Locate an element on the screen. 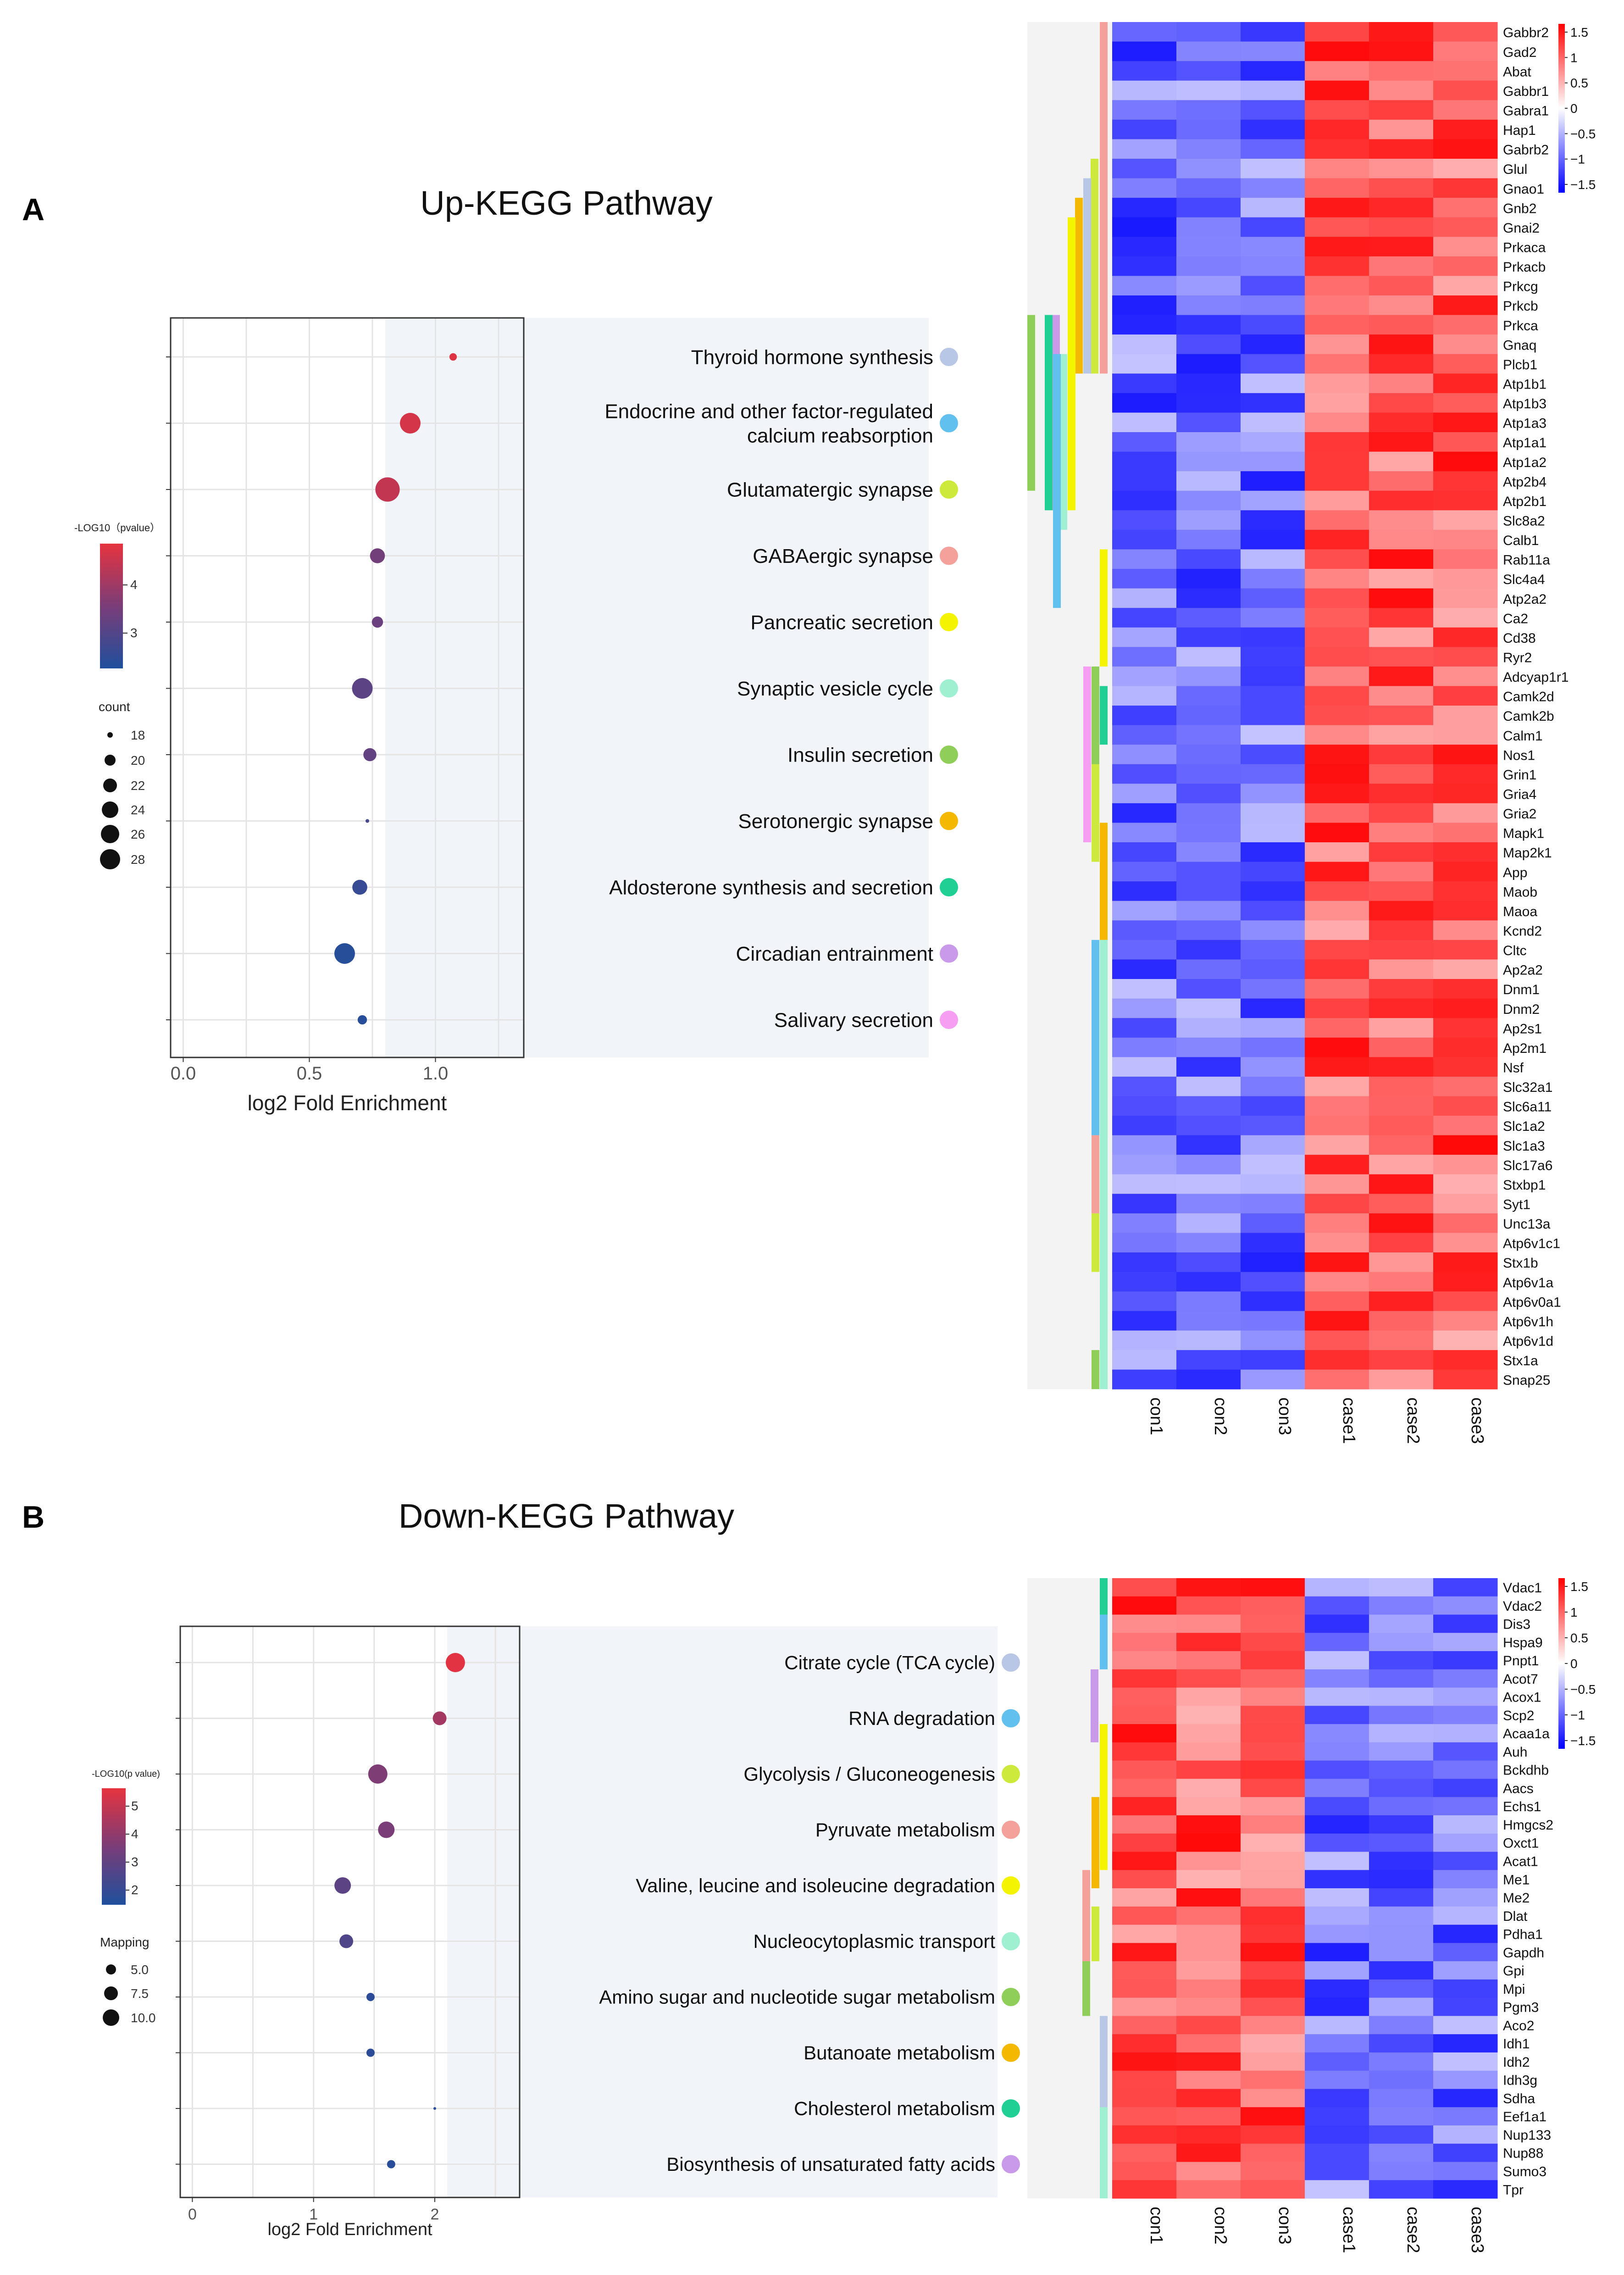 This screenshot has width=1624, height=2275. panel-b-size-key is located at coordinates (111, 1993).